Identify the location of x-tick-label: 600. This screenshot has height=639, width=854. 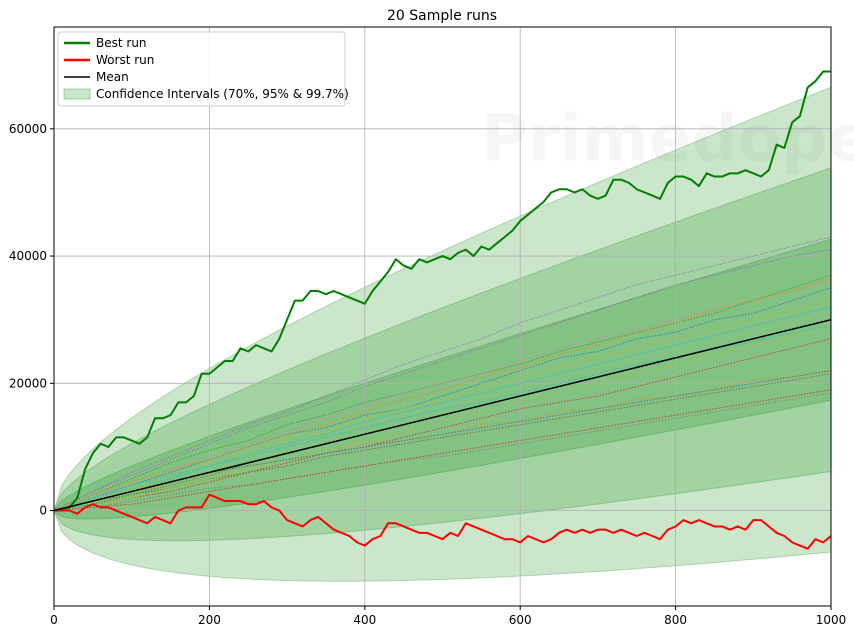
(520, 620).